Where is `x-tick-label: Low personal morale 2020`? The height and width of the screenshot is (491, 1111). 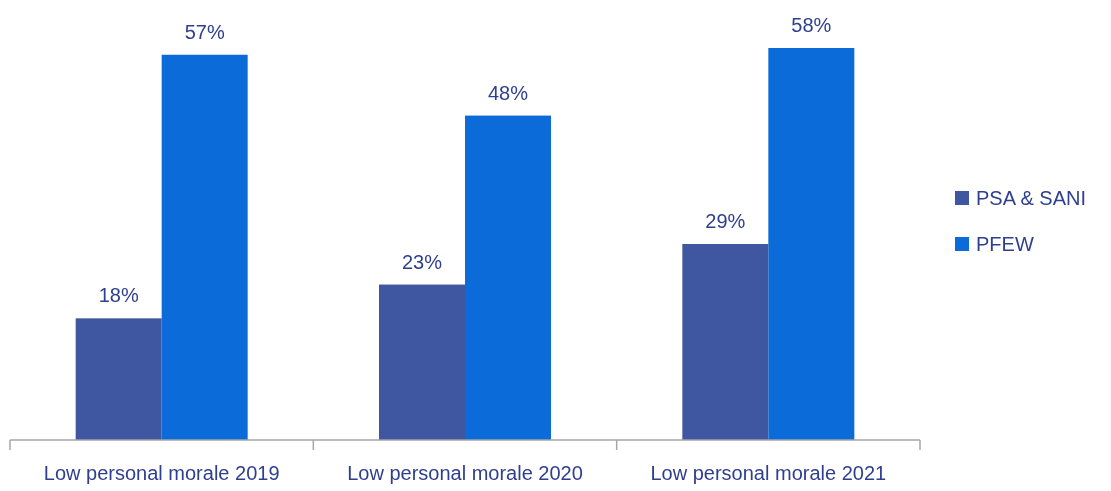 x-tick-label: Low personal morale 2020 is located at coordinates (465, 473).